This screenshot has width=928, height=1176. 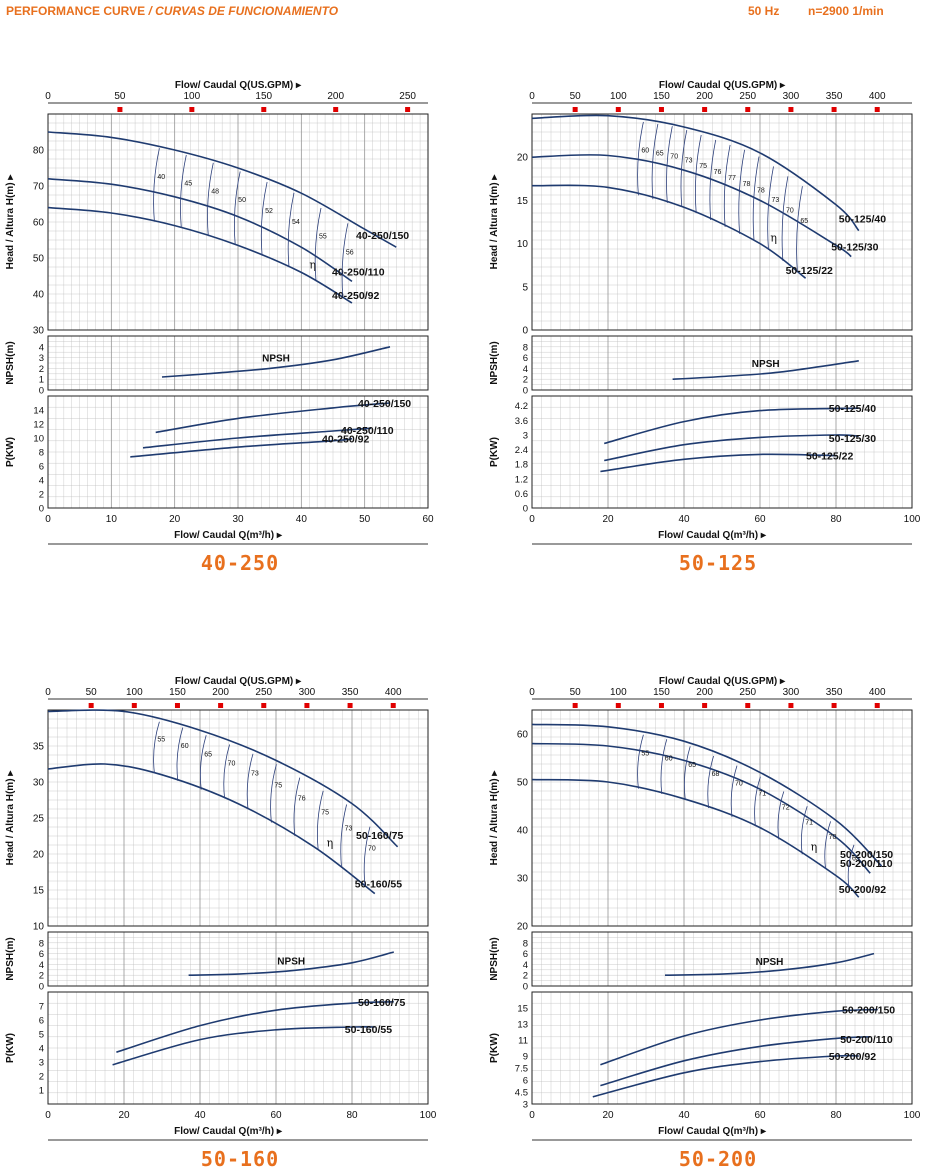 What do you see at coordinates (521, 1069) in the screenshot?
I see `power-y-tick-label: 7.5` at bounding box center [521, 1069].